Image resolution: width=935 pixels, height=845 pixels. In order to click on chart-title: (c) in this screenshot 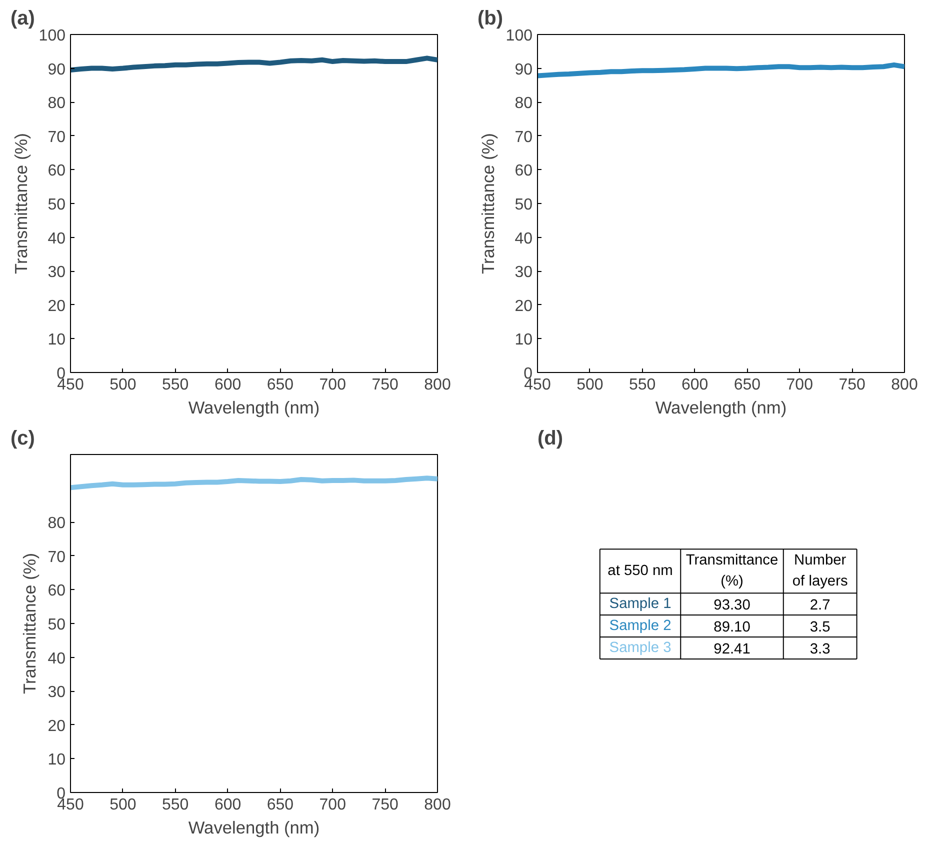, I will do `click(22, 439)`.